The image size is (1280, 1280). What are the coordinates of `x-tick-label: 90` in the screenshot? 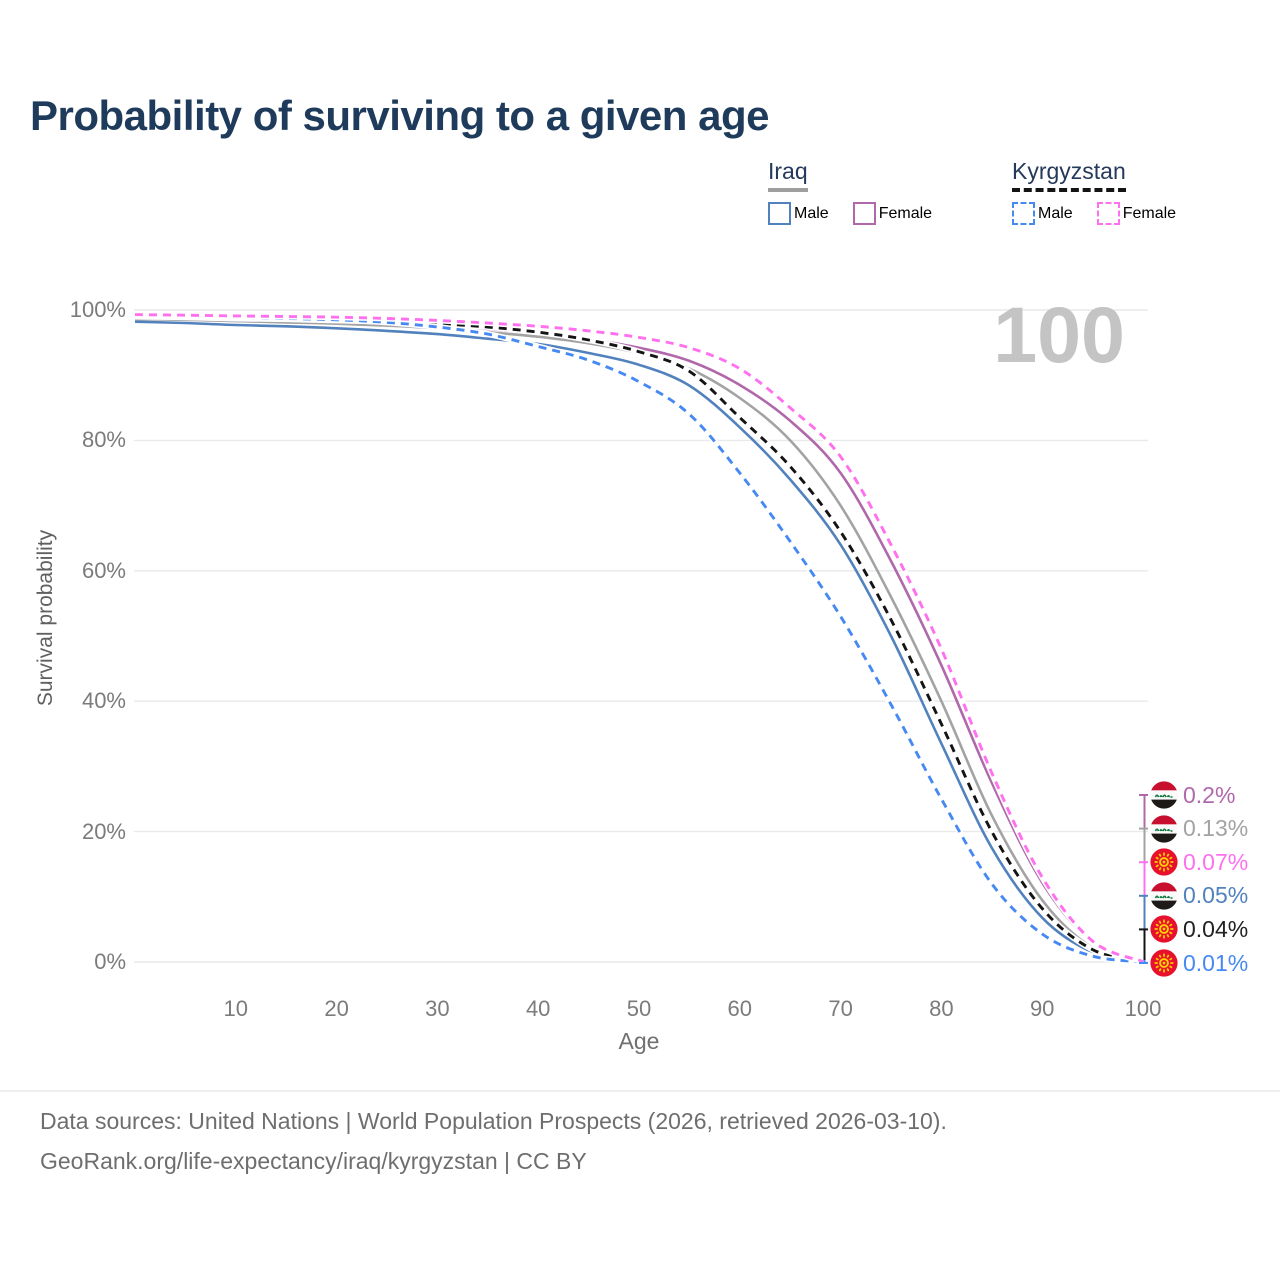 It's located at (1042, 1008).